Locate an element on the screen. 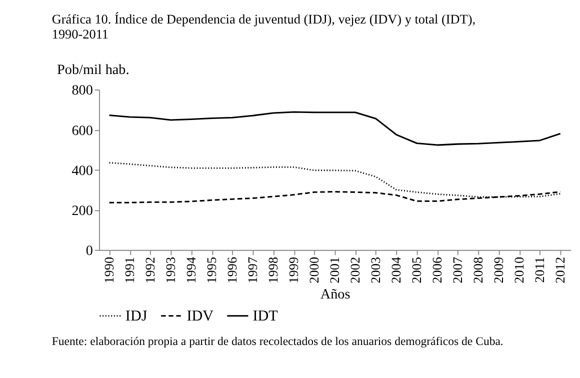  x-tick-label: 2000 is located at coordinates (314, 270).